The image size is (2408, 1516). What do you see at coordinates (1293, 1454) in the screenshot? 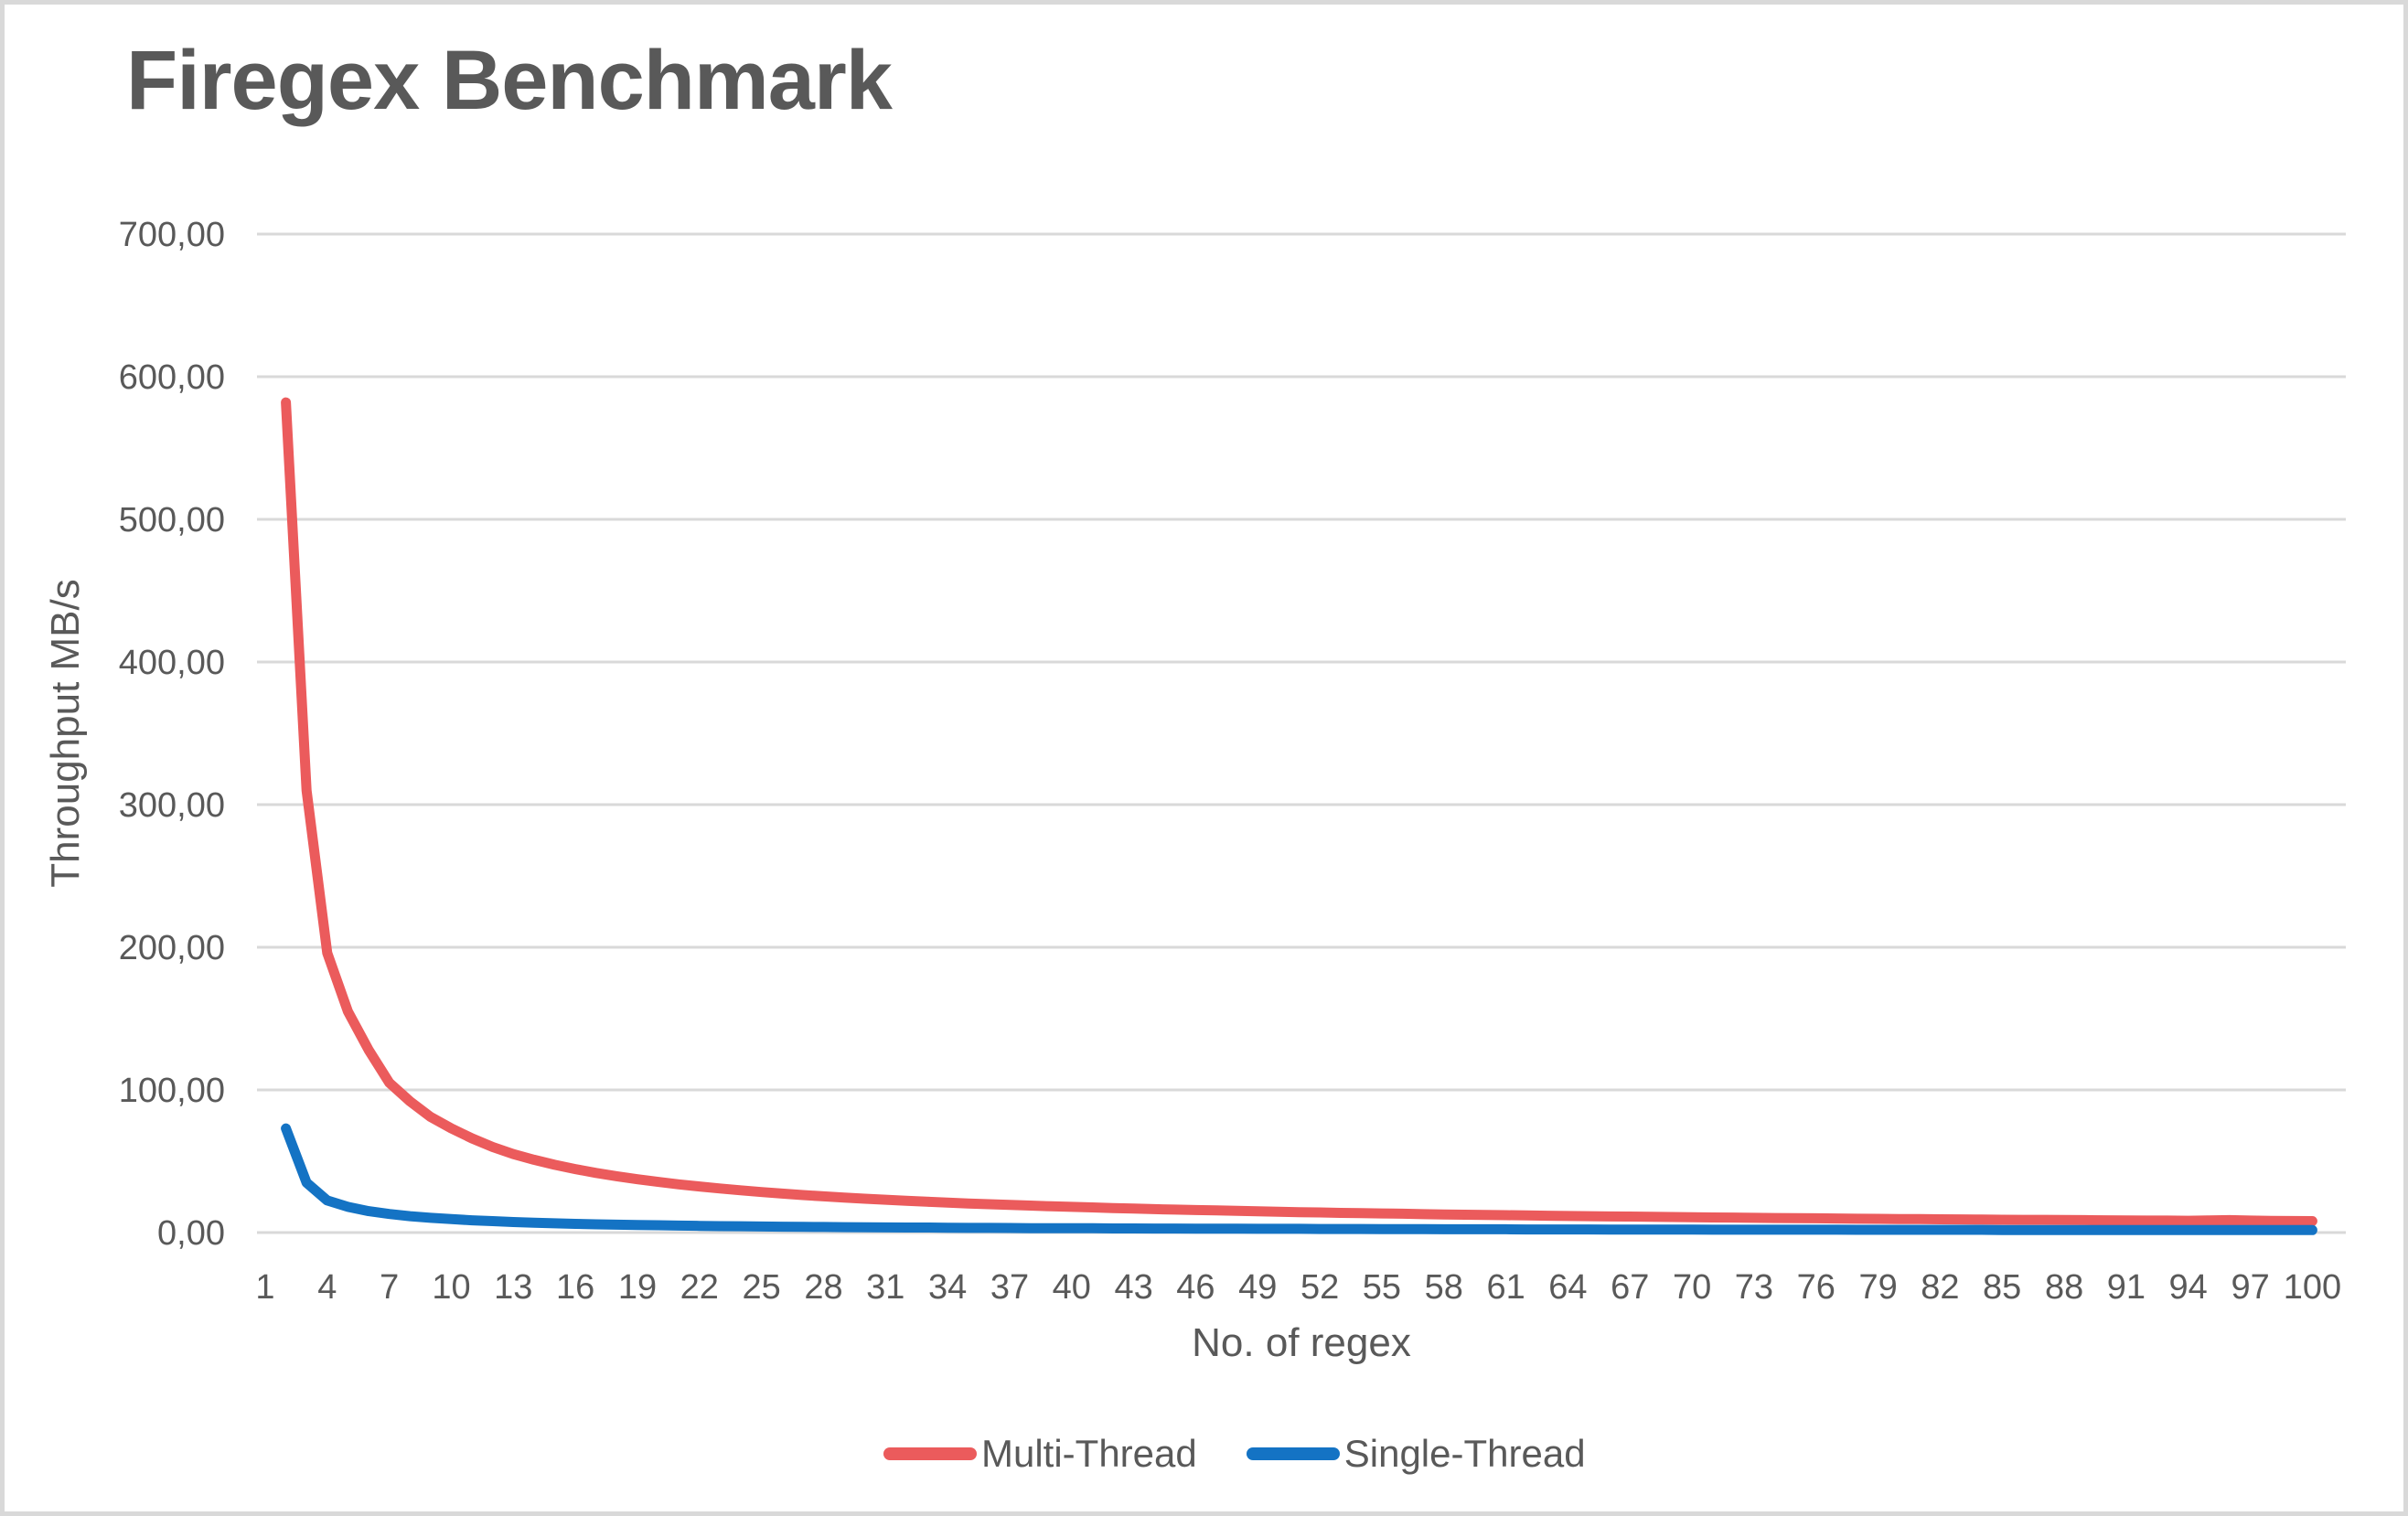
I see `legend-swatch-single-thread-icon` at bounding box center [1293, 1454].